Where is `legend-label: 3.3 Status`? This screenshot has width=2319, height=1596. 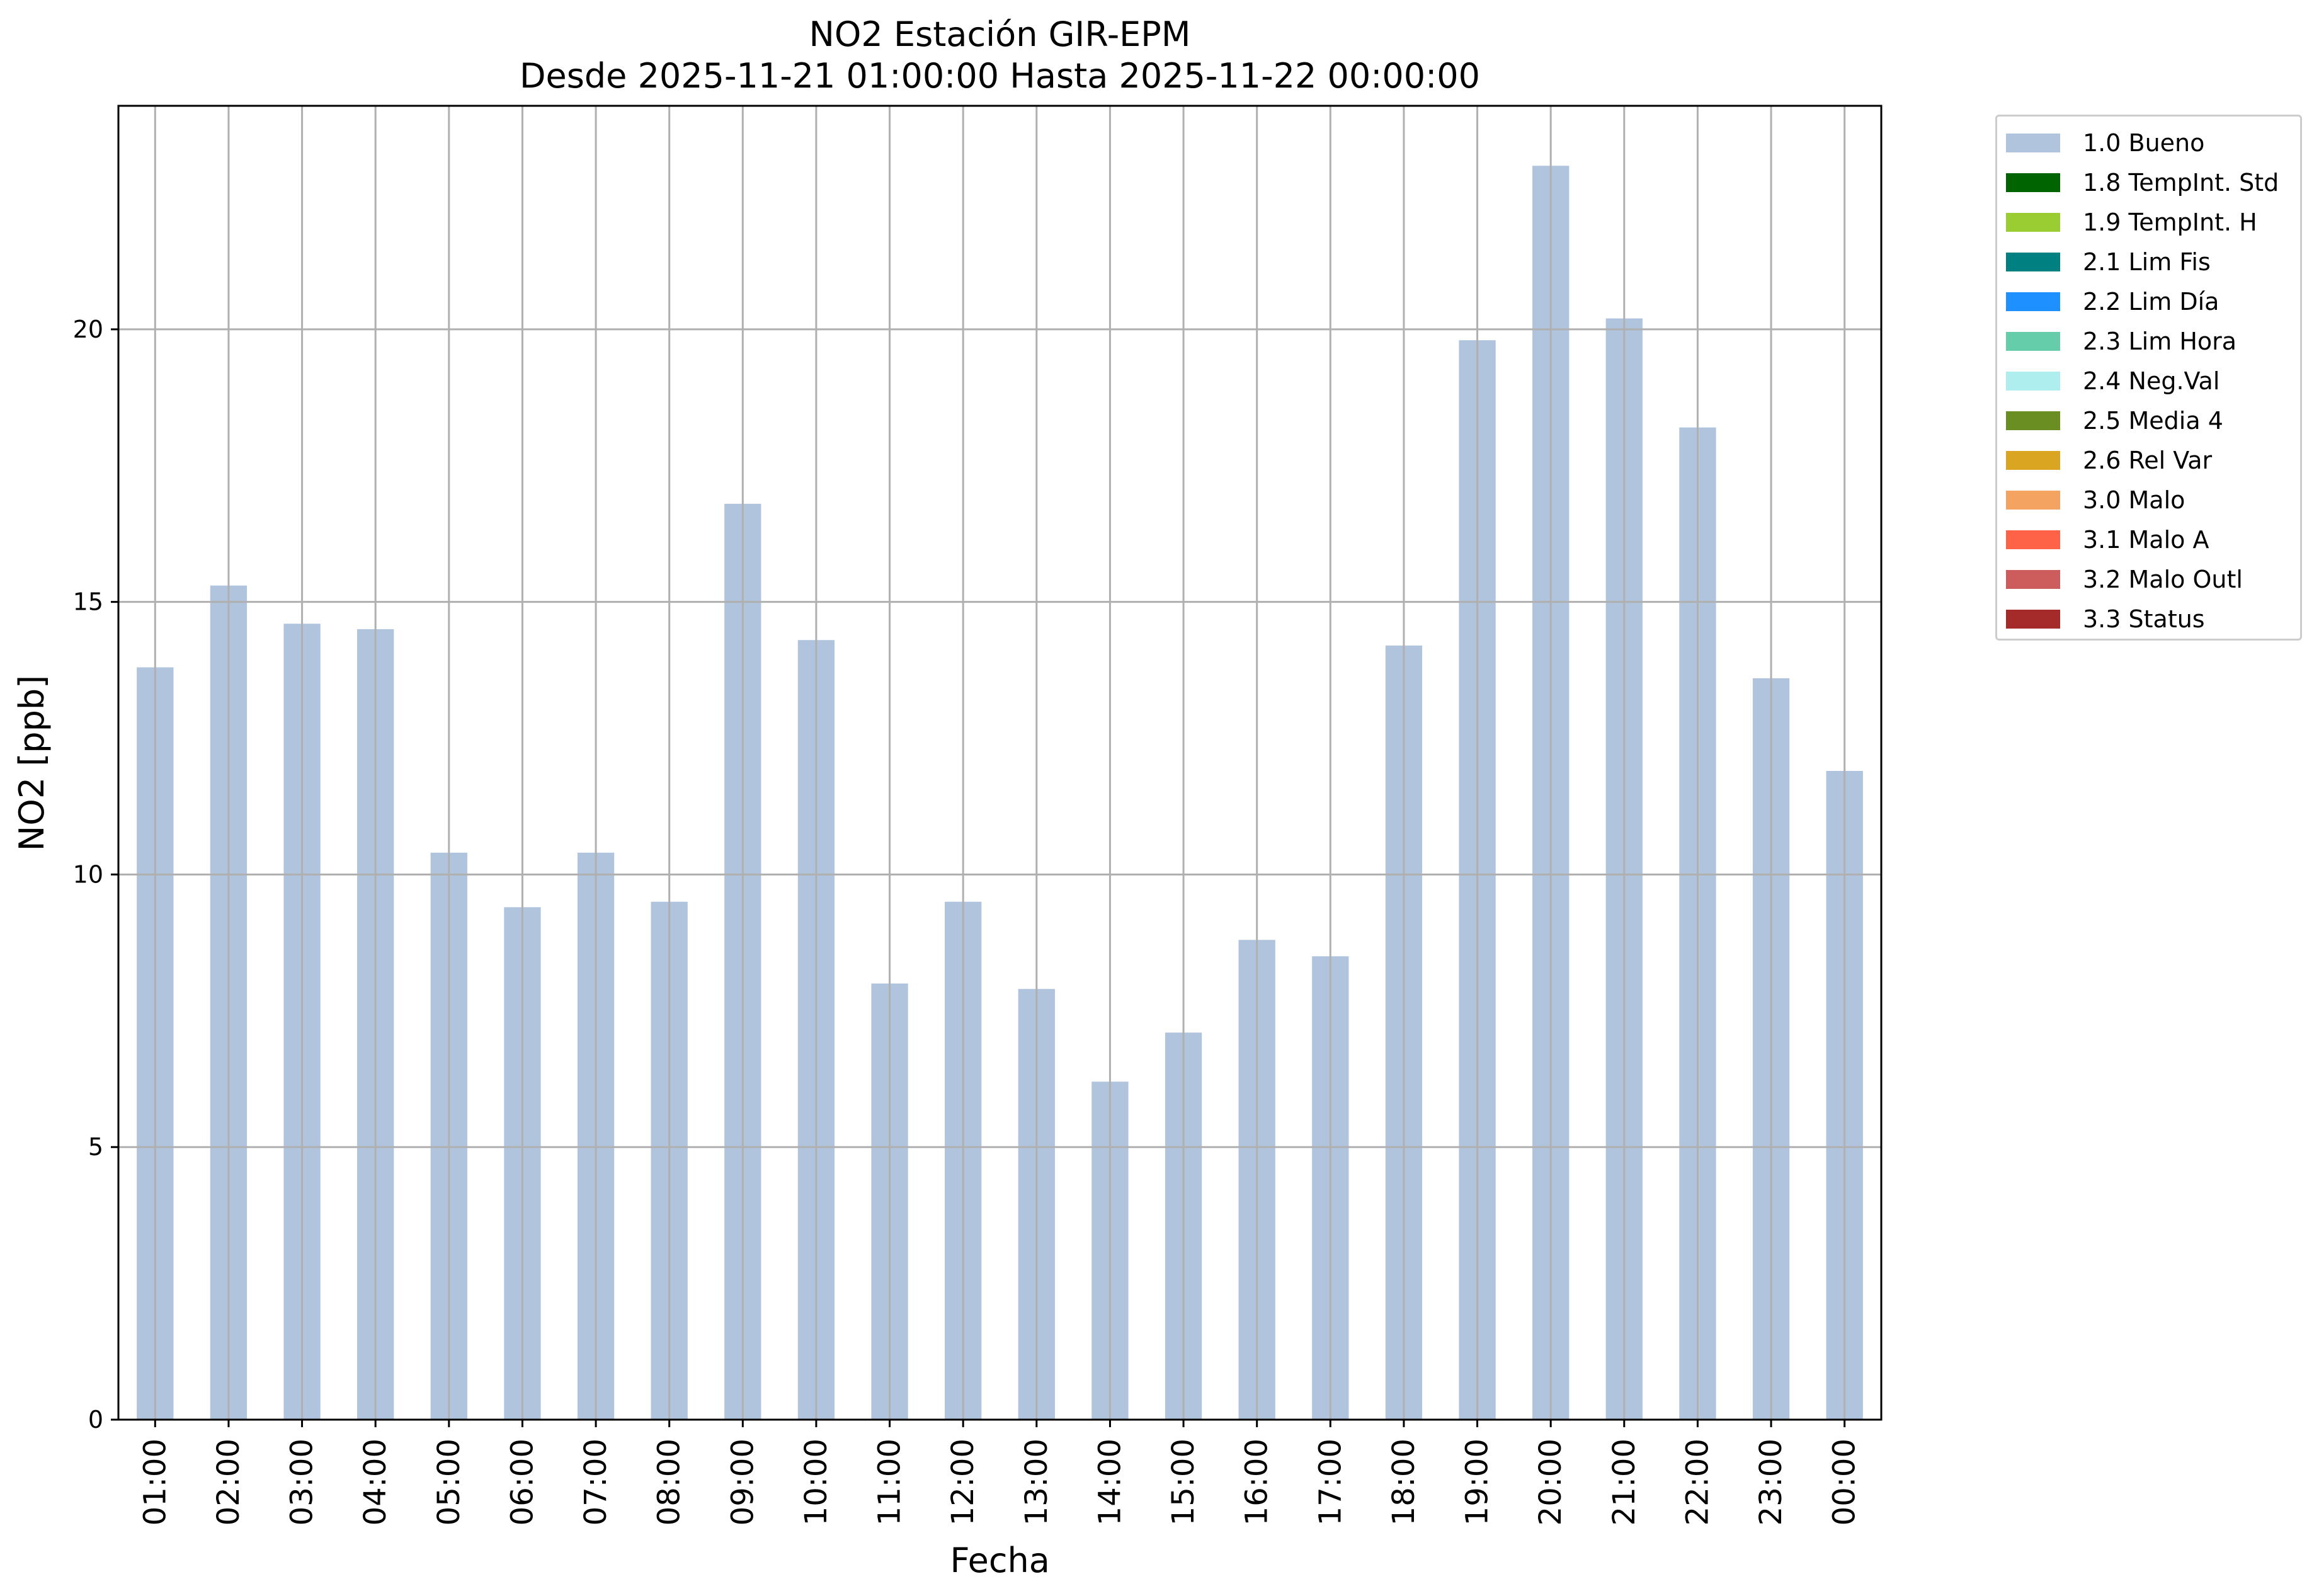 legend-label: 3.3 Status is located at coordinates (2144, 619).